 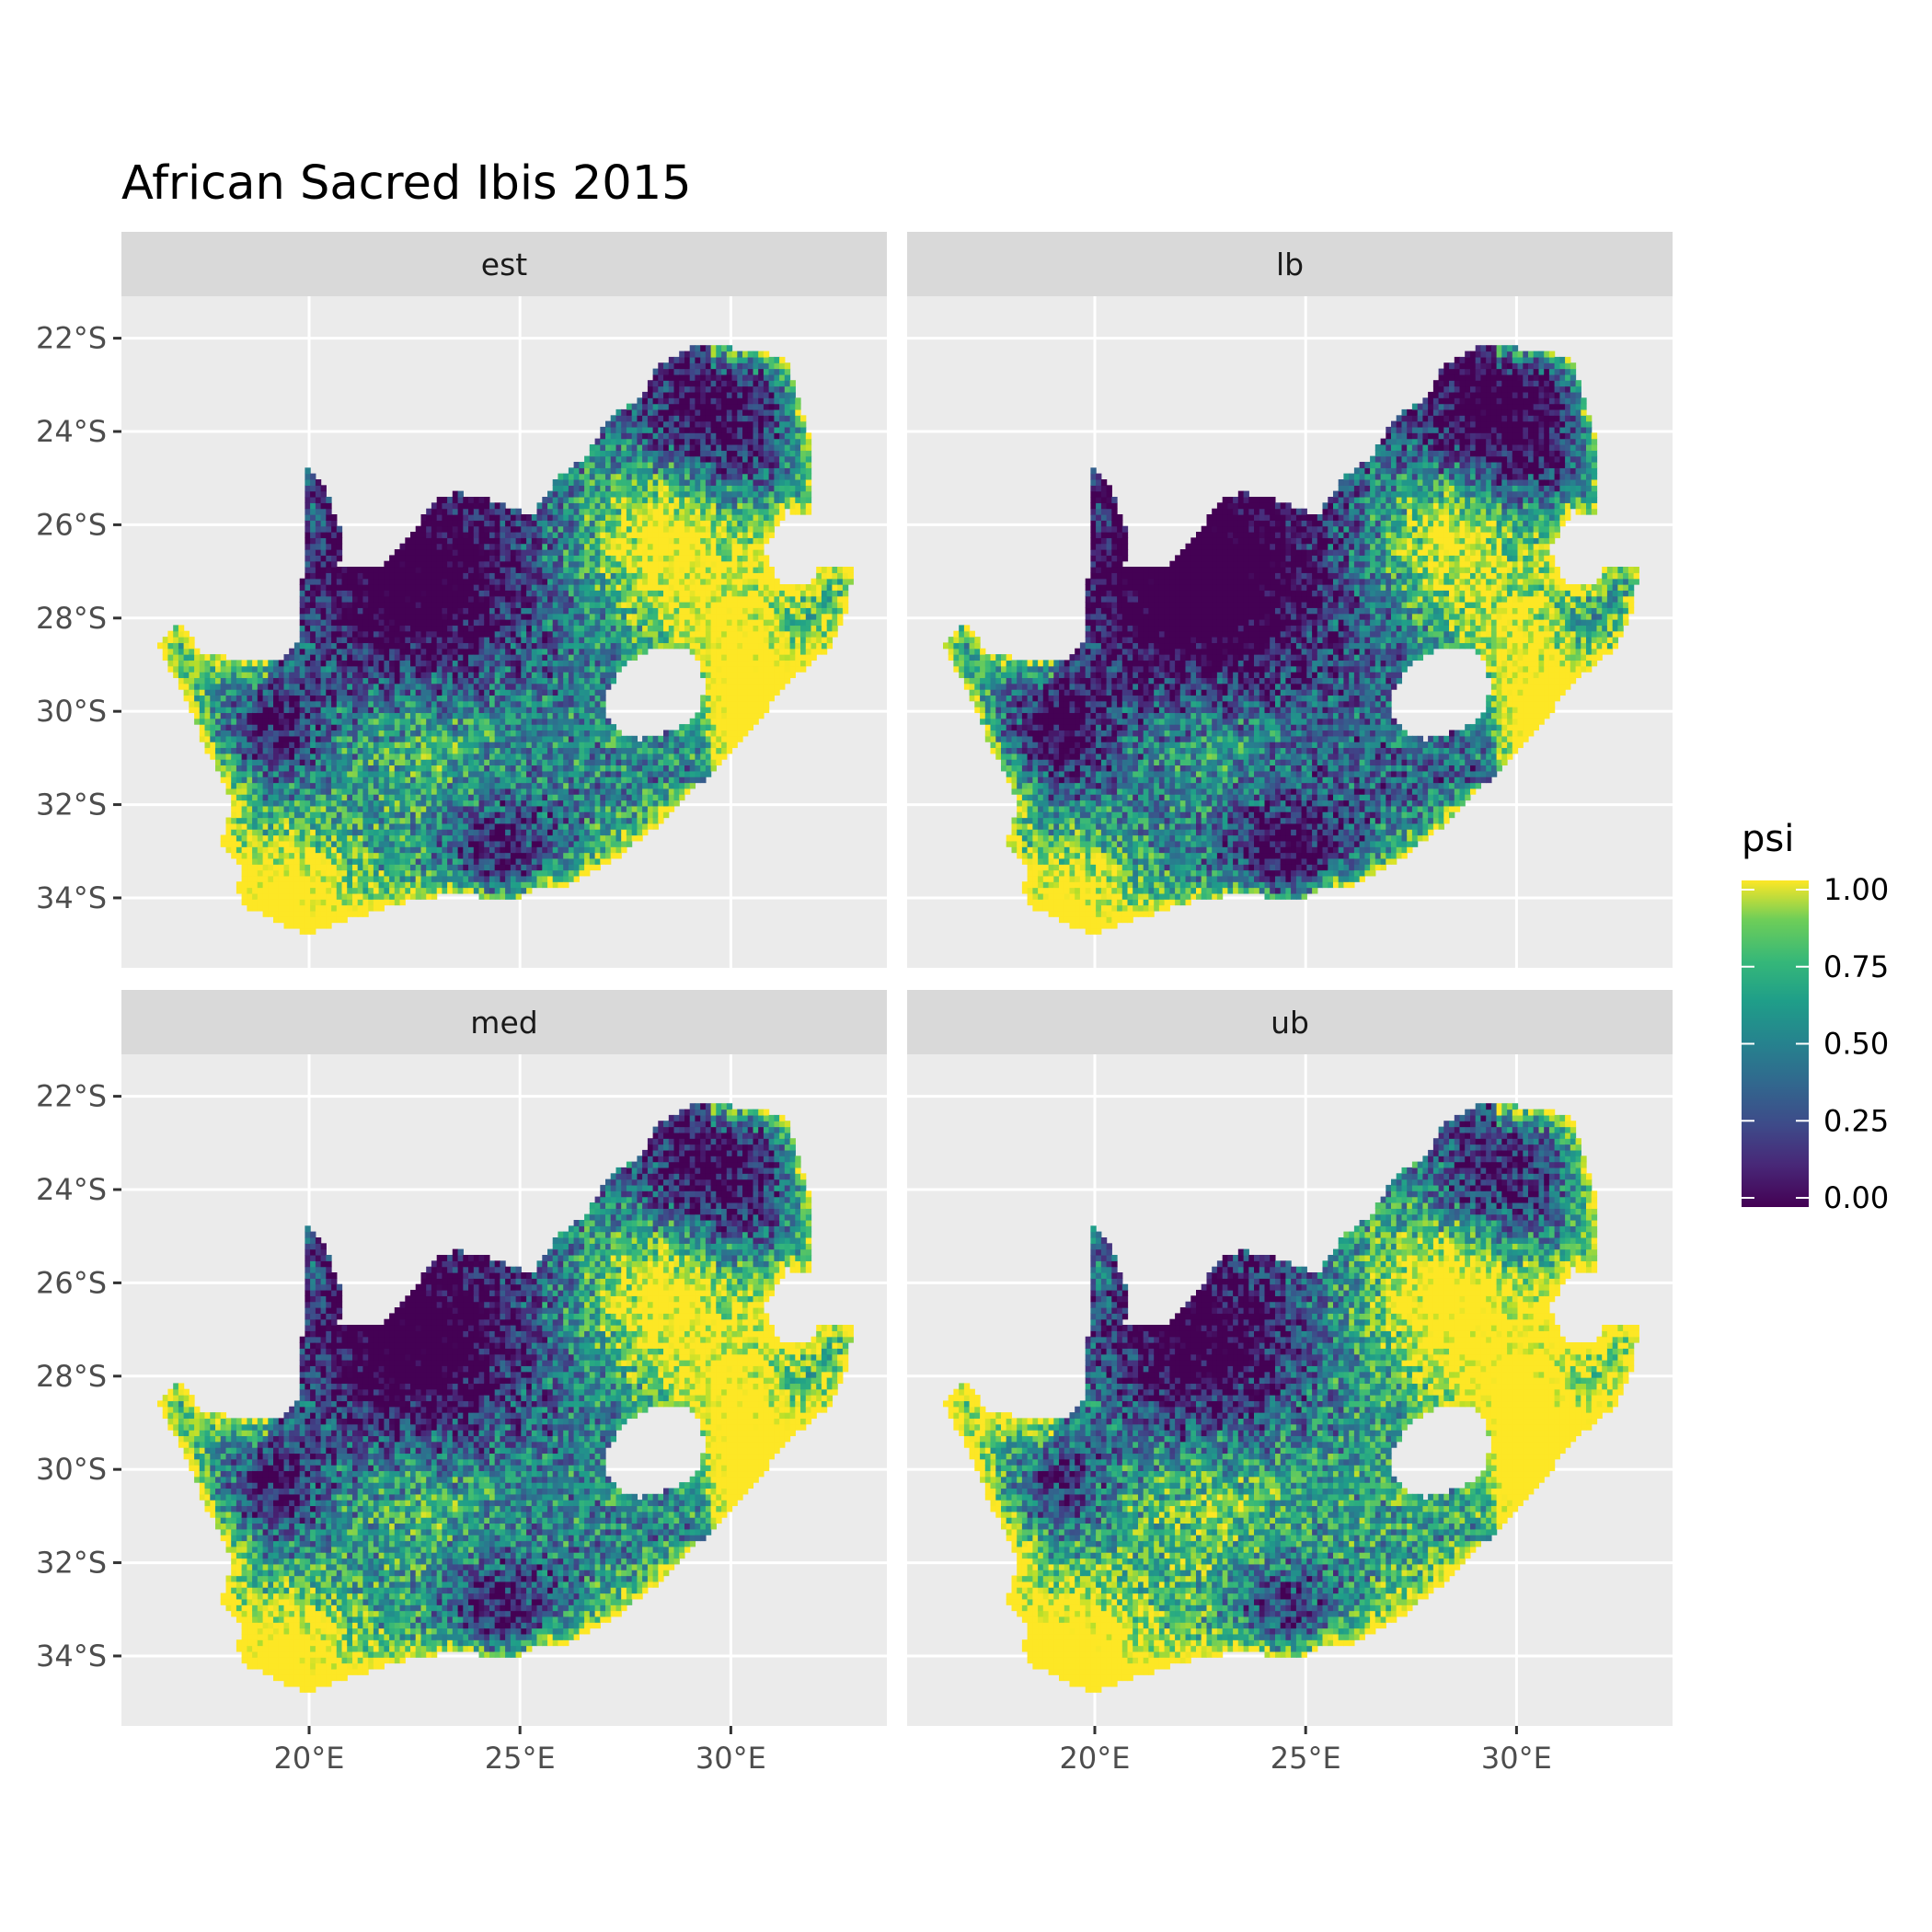 I want to click on legend-tick-label: 0.25, so click(x=1856, y=1120).